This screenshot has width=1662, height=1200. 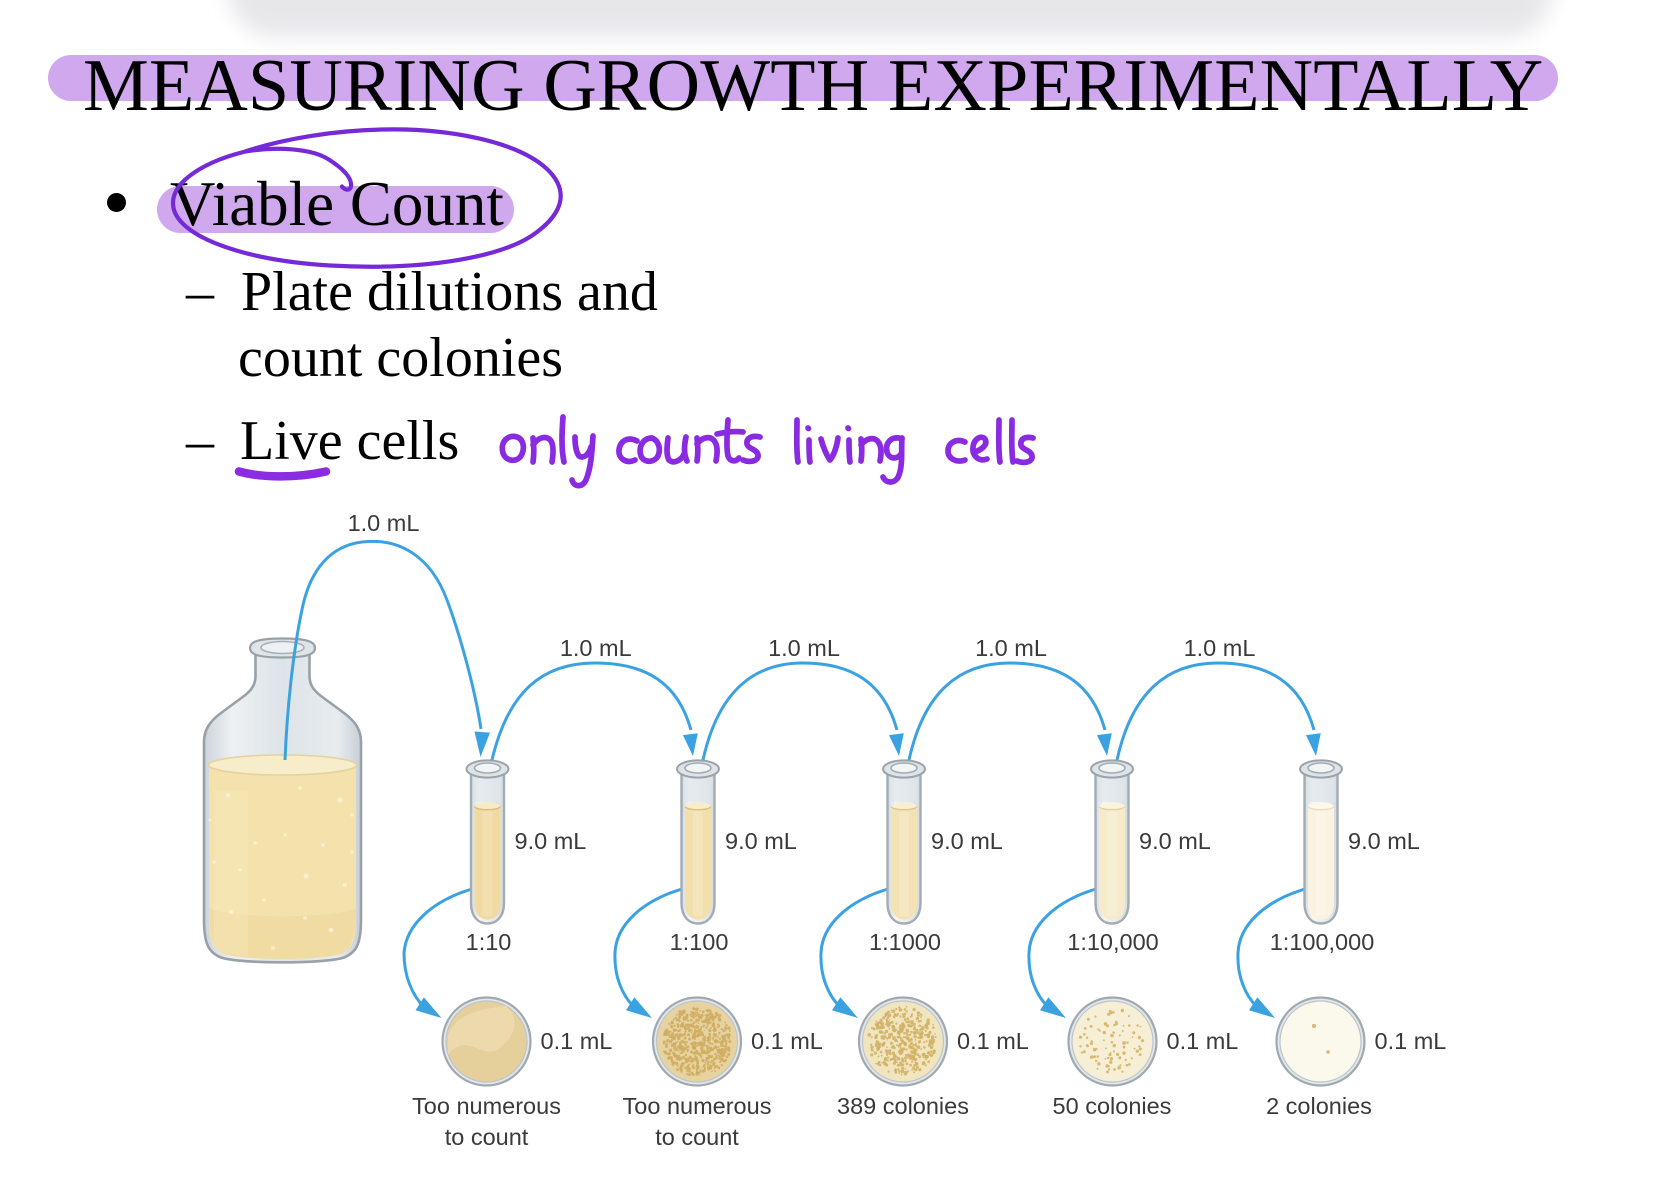 I want to click on svg-text: 1:10, so click(x=489, y=942).